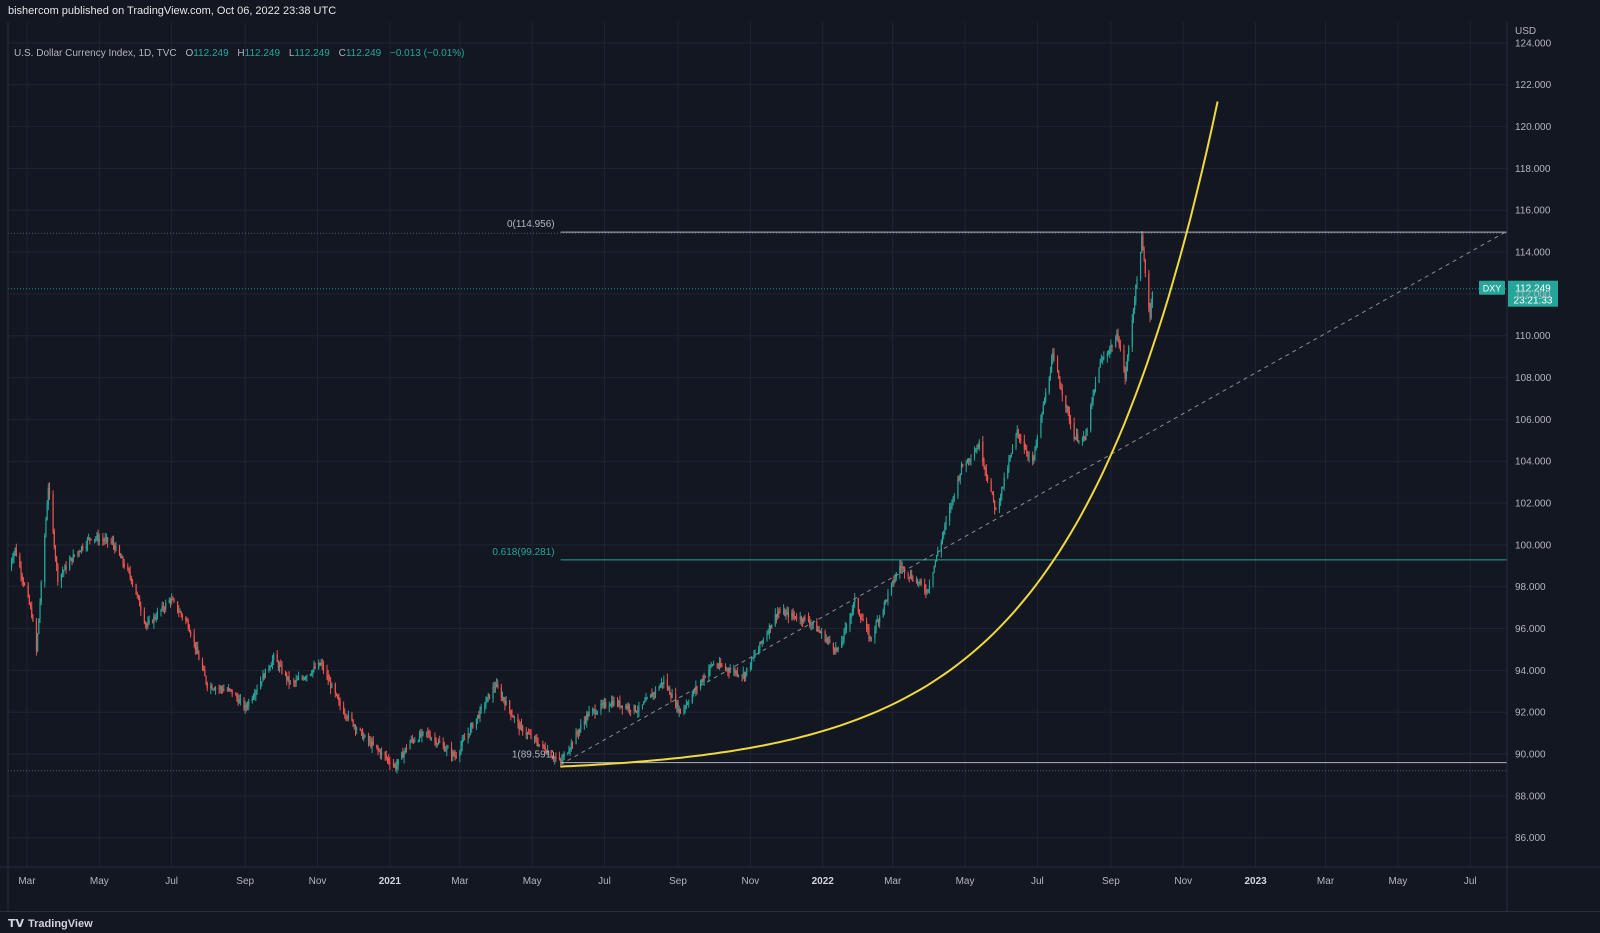  What do you see at coordinates (460, 881) in the screenshot?
I see `x-tick-label: Mar` at bounding box center [460, 881].